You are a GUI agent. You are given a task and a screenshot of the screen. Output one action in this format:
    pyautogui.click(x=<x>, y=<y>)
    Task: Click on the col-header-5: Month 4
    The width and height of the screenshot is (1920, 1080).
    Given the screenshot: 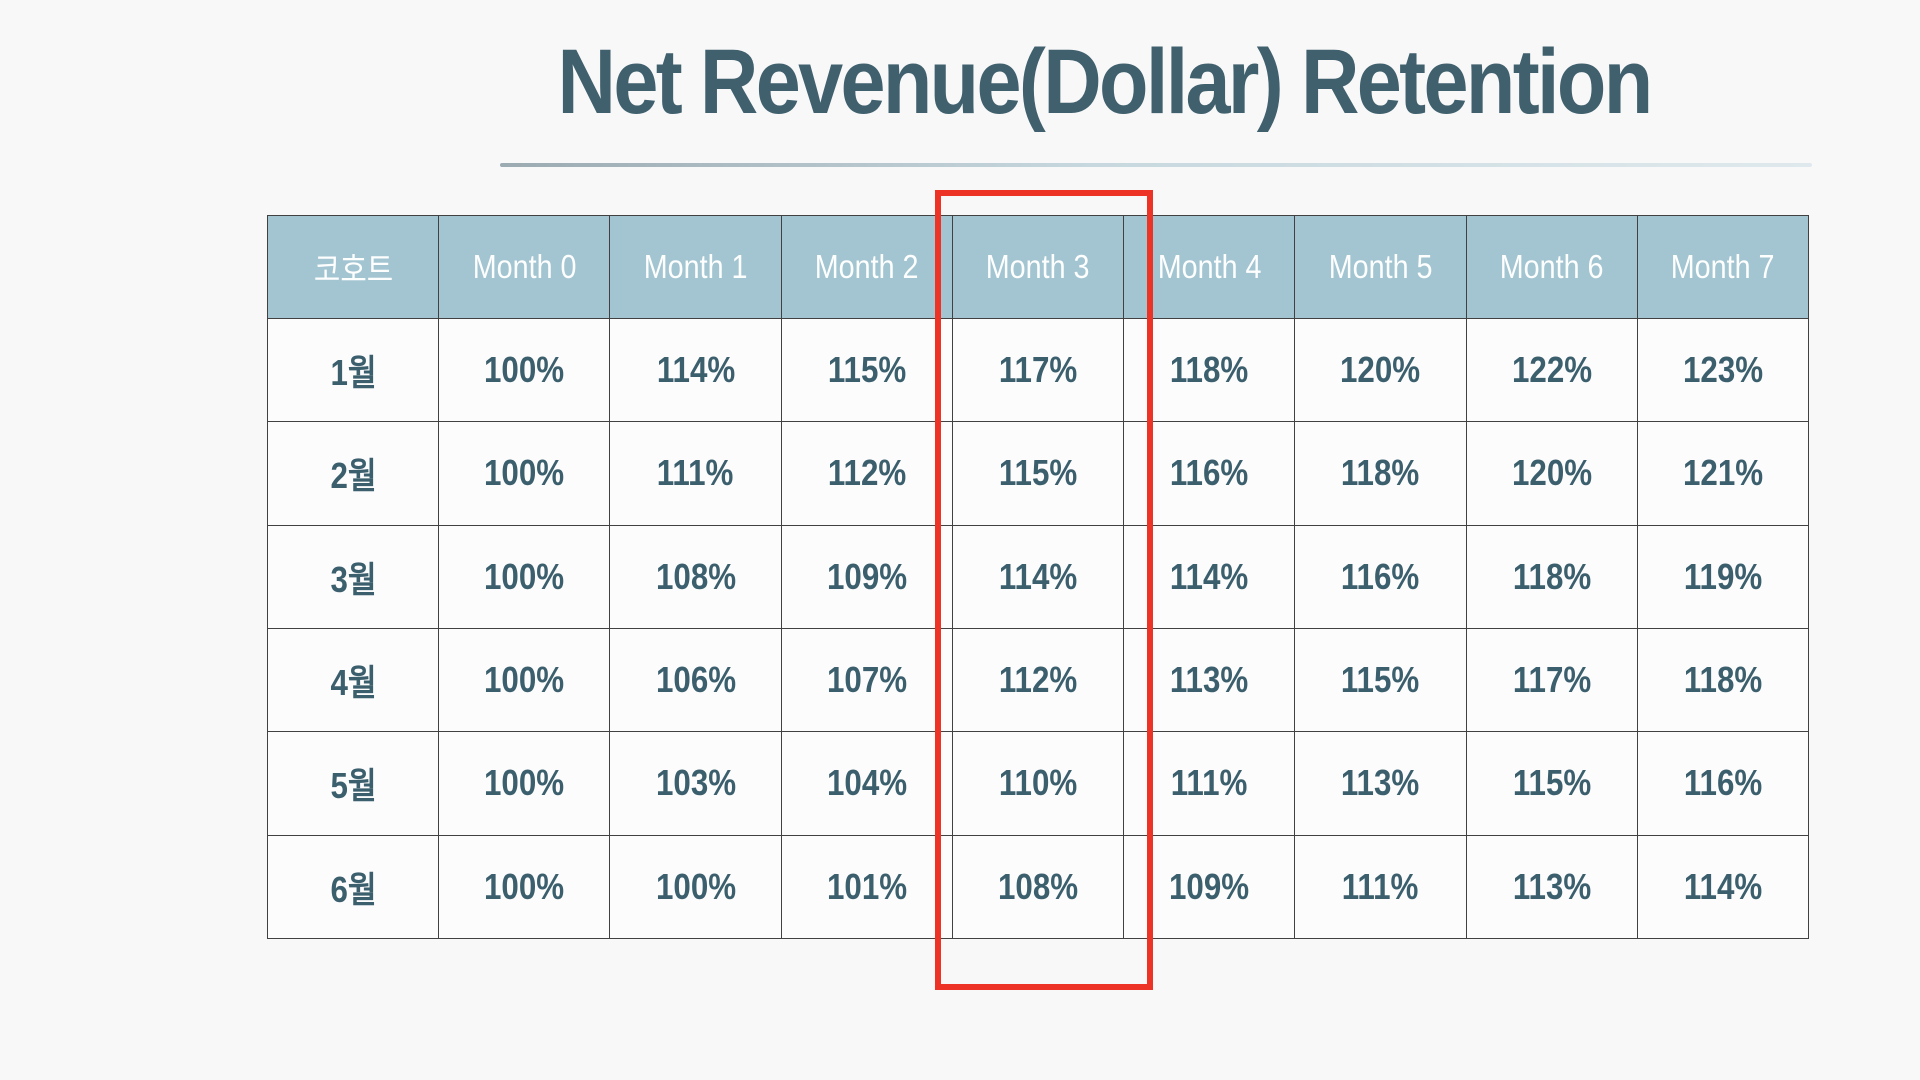 What is the action you would take?
    pyautogui.click(x=1209, y=267)
    